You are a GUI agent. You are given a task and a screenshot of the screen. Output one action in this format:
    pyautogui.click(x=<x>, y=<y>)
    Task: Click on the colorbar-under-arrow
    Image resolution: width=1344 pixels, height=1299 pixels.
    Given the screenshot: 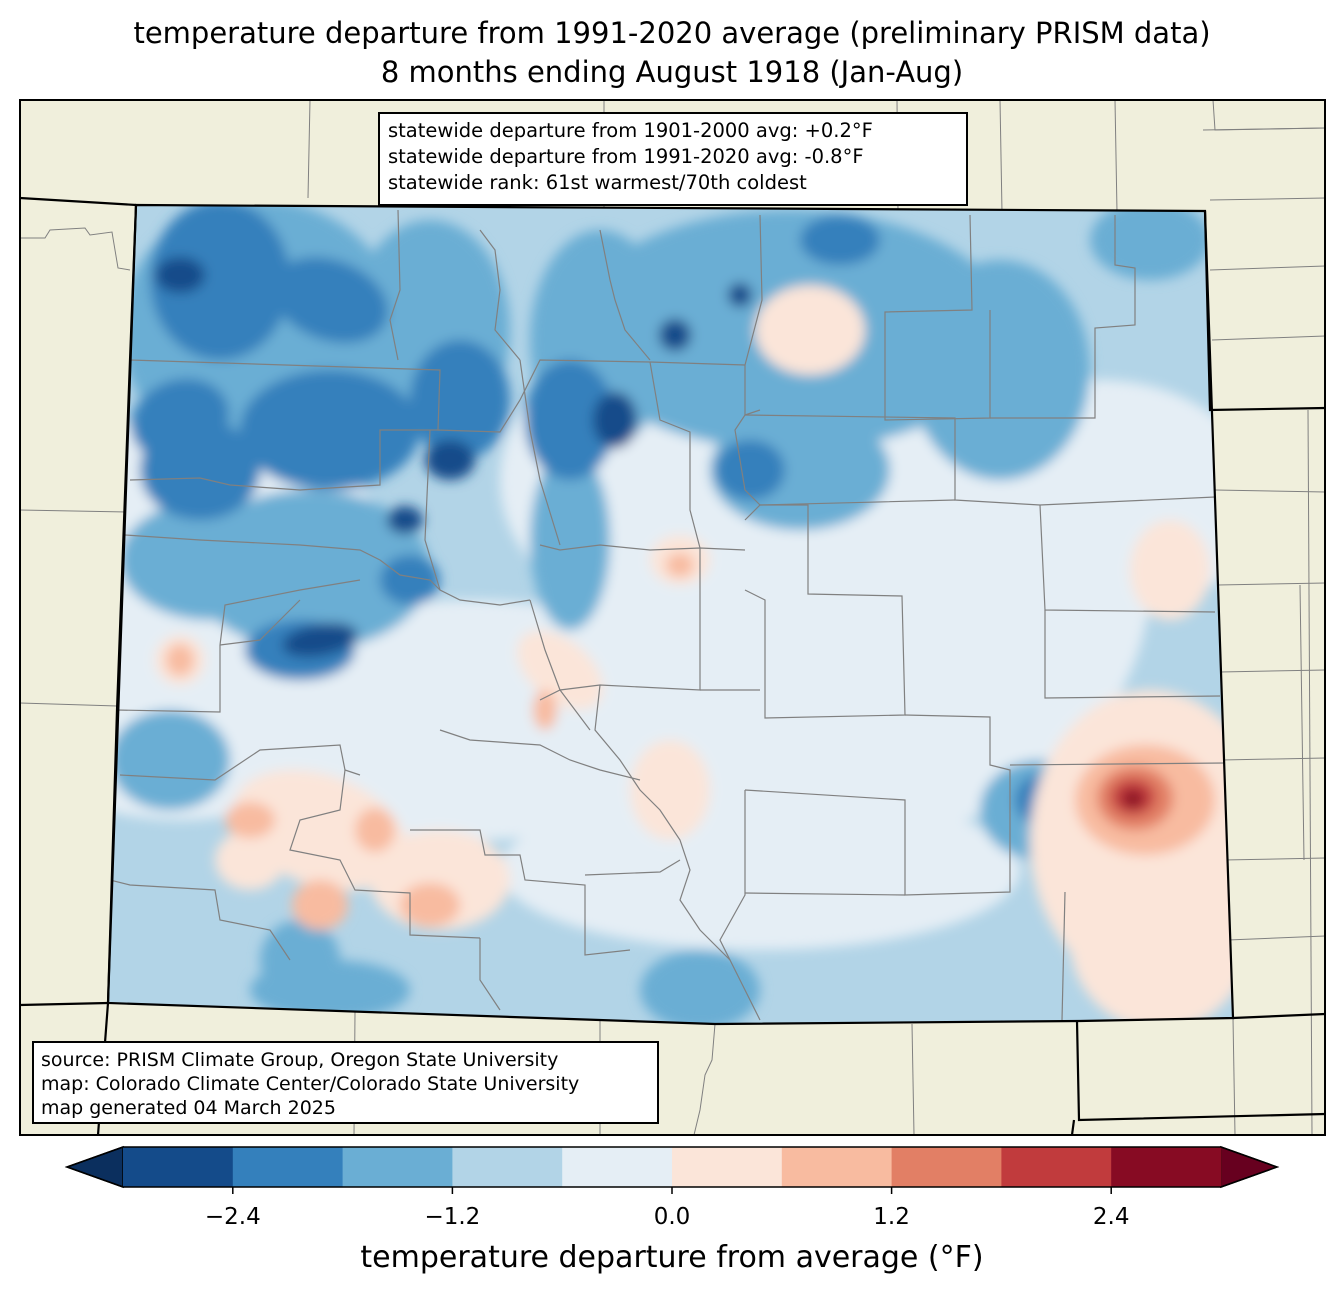 What is the action you would take?
    pyautogui.click(x=94, y=1167)
    